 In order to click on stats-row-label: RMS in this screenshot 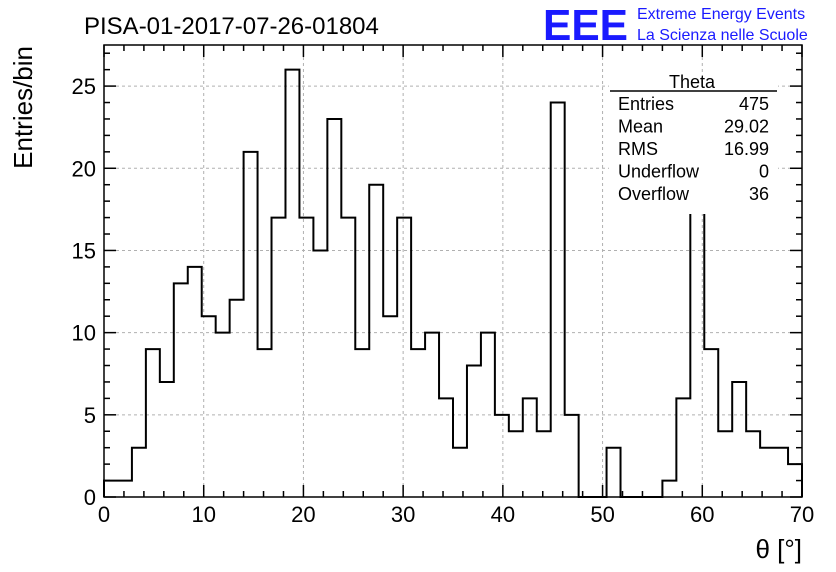, I will do `click(638, 149)`.